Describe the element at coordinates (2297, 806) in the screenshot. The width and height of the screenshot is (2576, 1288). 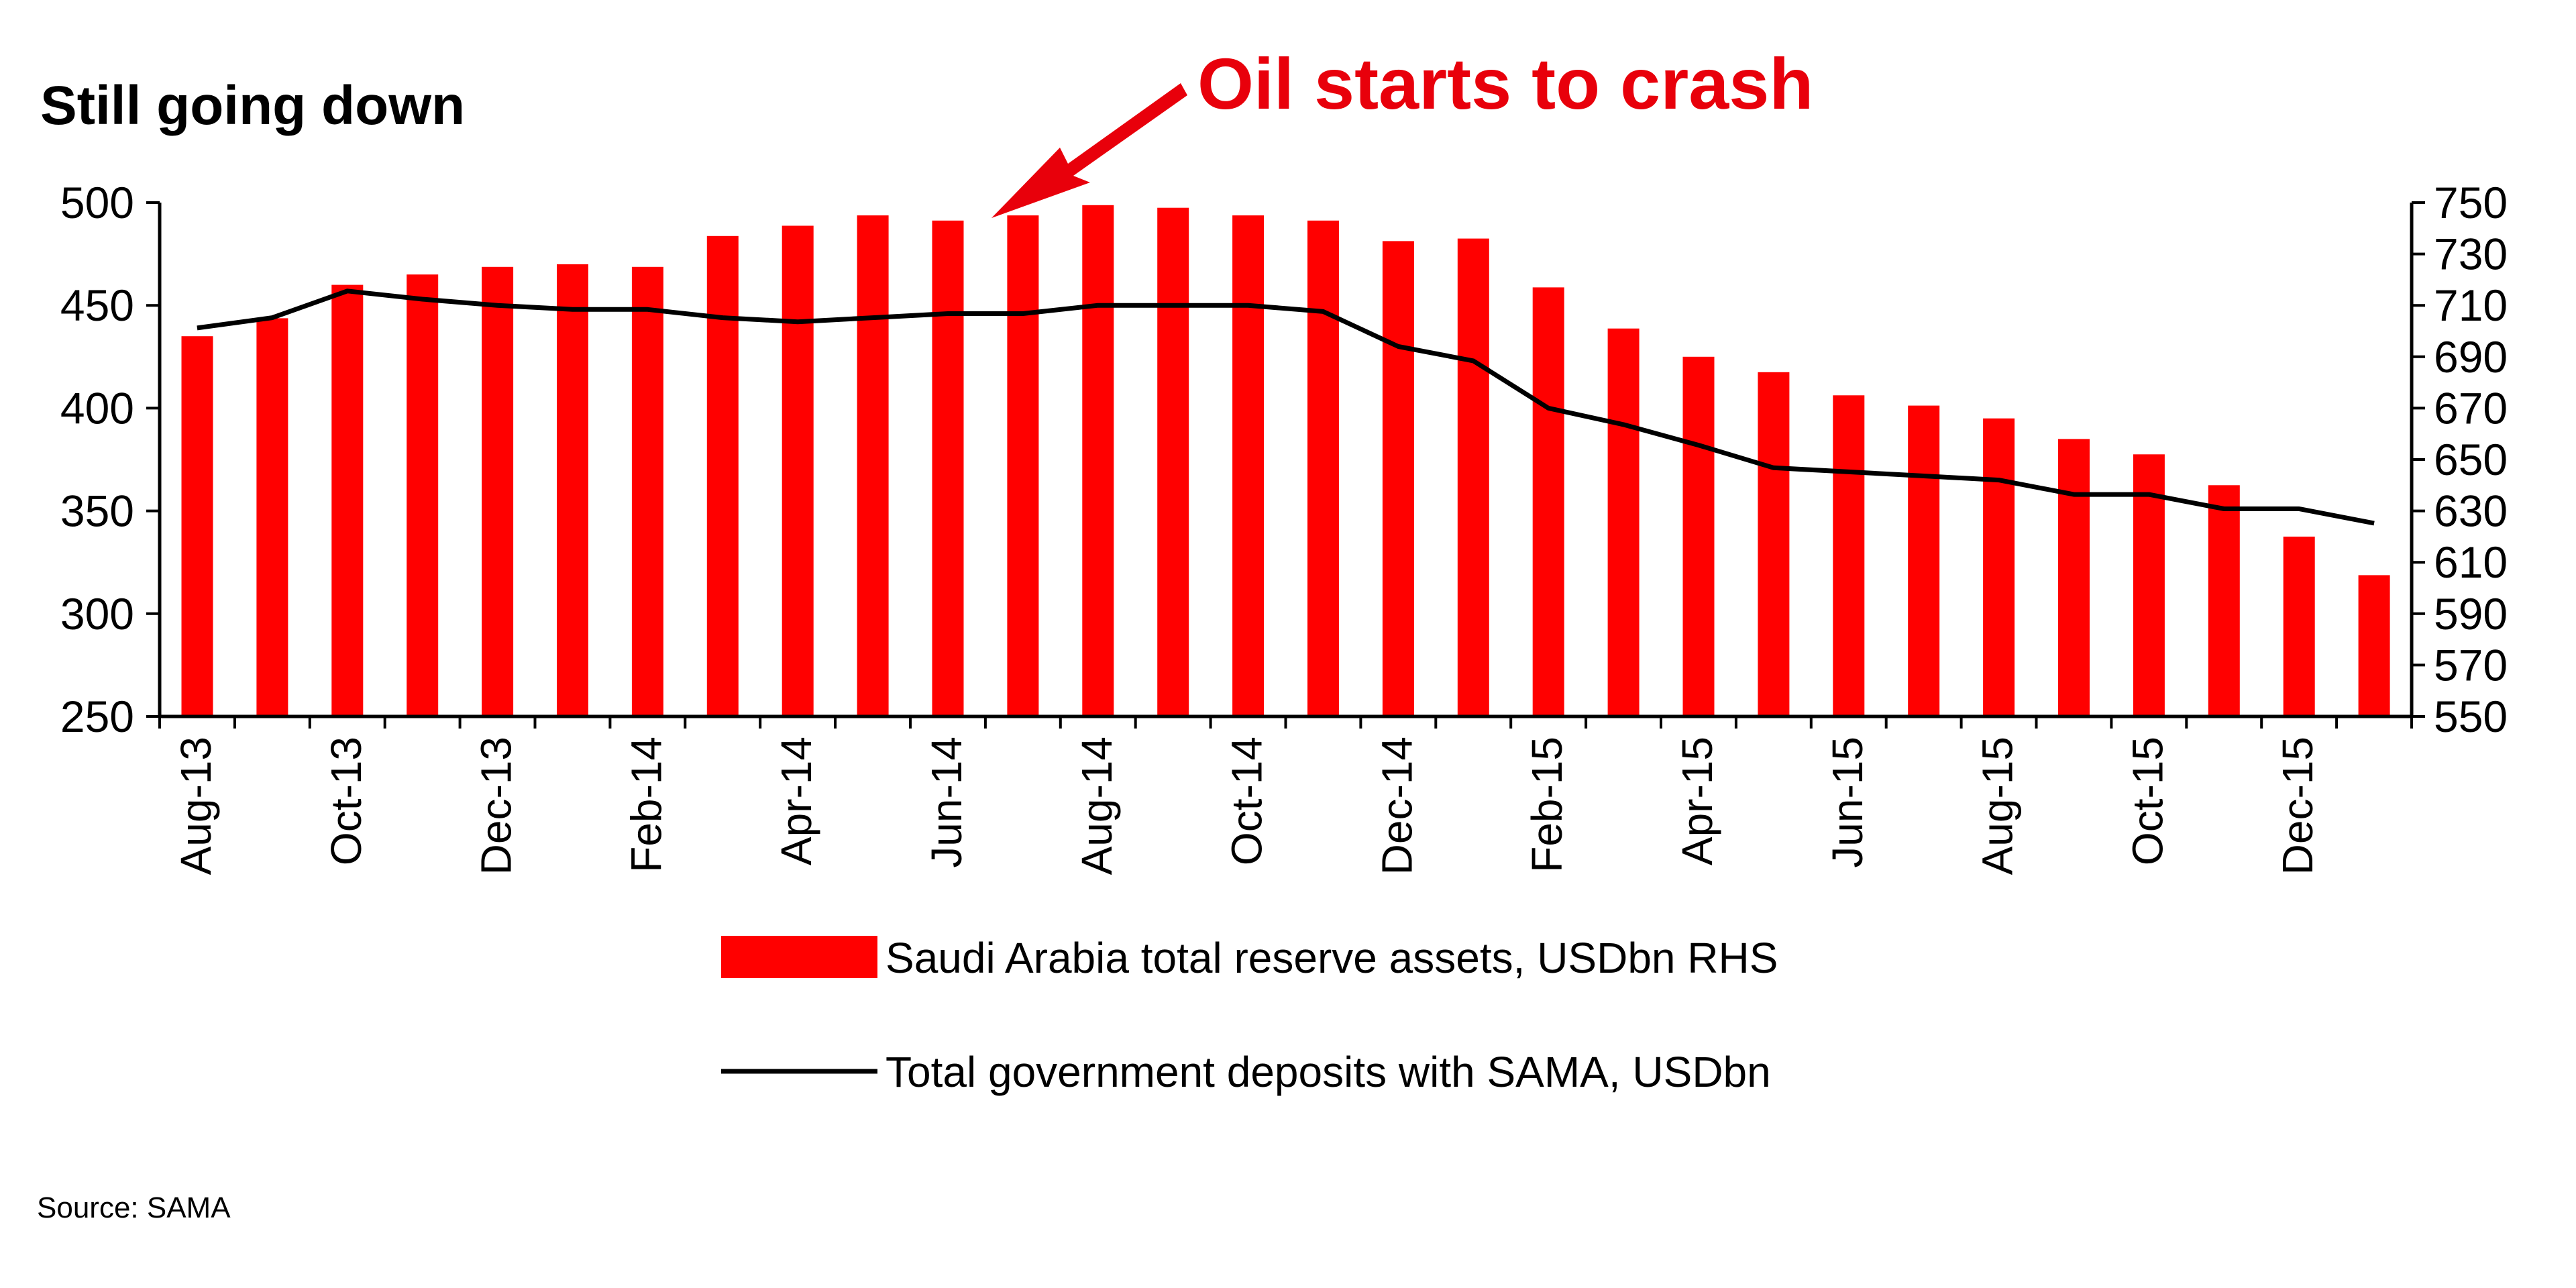
I see `x-tick-label: Dec-15` at that location.